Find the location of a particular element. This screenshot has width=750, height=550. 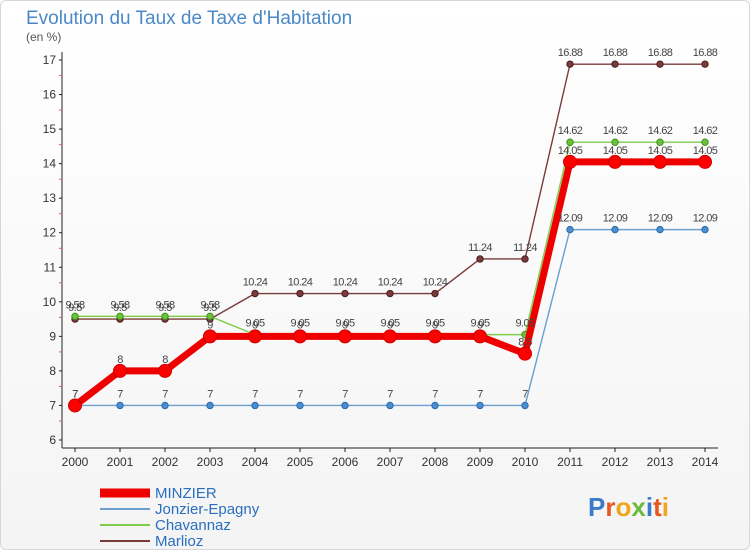

y-tick-label: 8 is located at coordinates (52, 371).